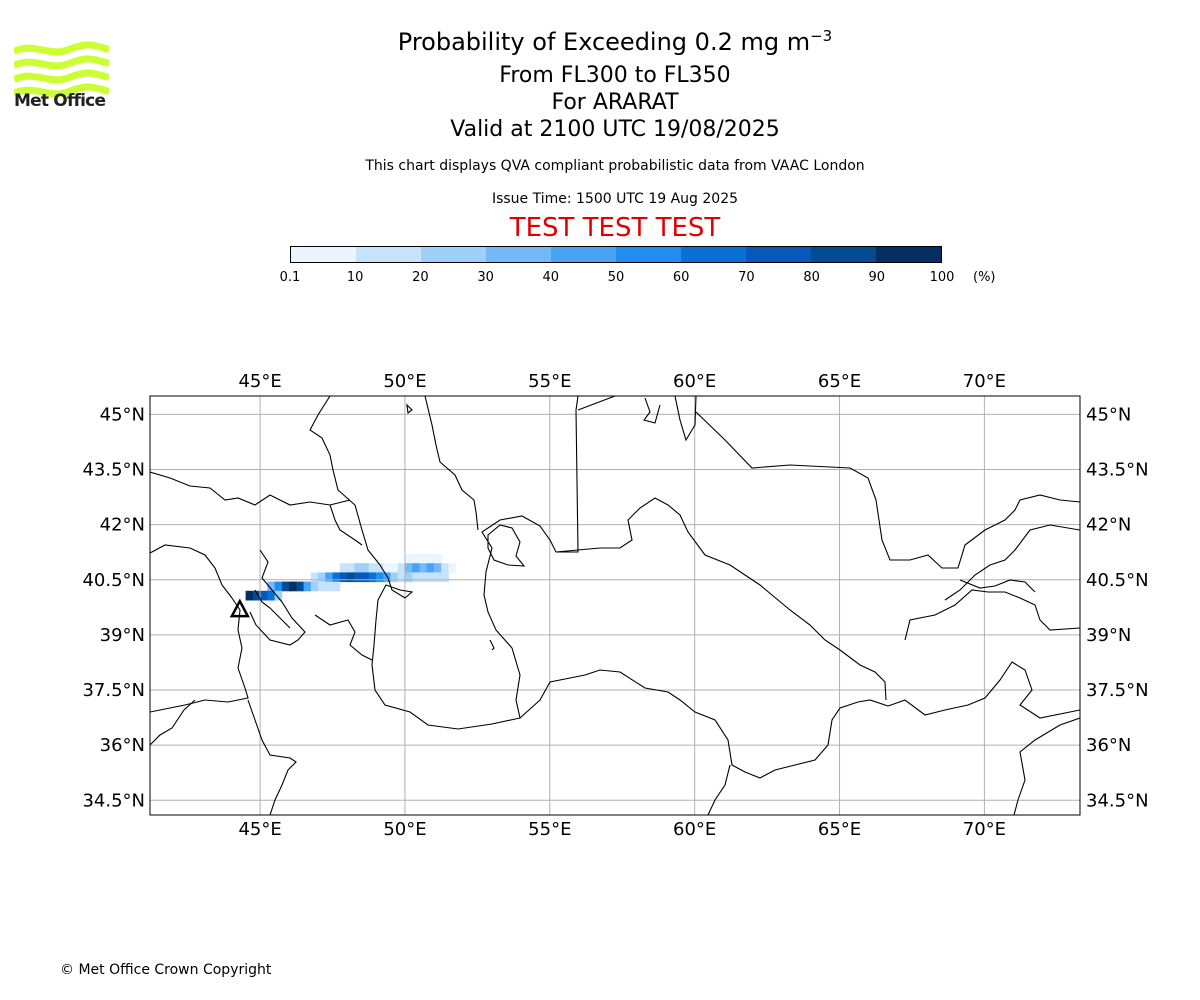 The height and width of the screenshot is (1000, 1200). I want to click on colorbar-tick-label: 50, so click(616, 277).